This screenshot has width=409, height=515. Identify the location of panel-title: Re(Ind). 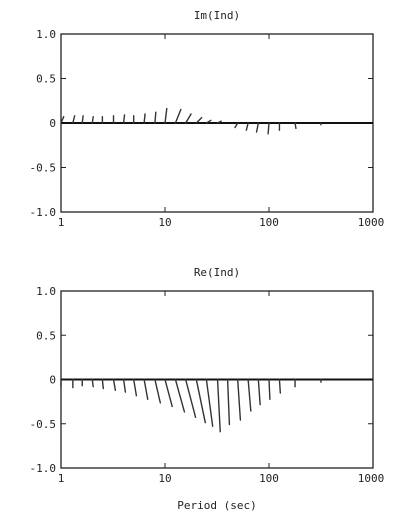
(217, 272).